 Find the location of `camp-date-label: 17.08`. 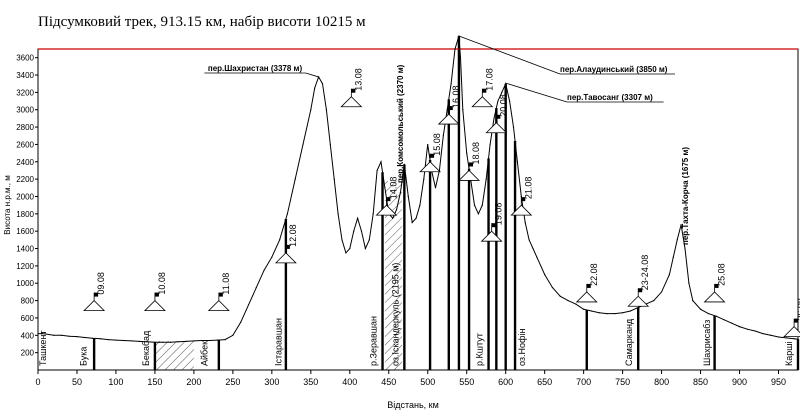

camp-date-label: 17.08 is located at coordinates (489, 79).